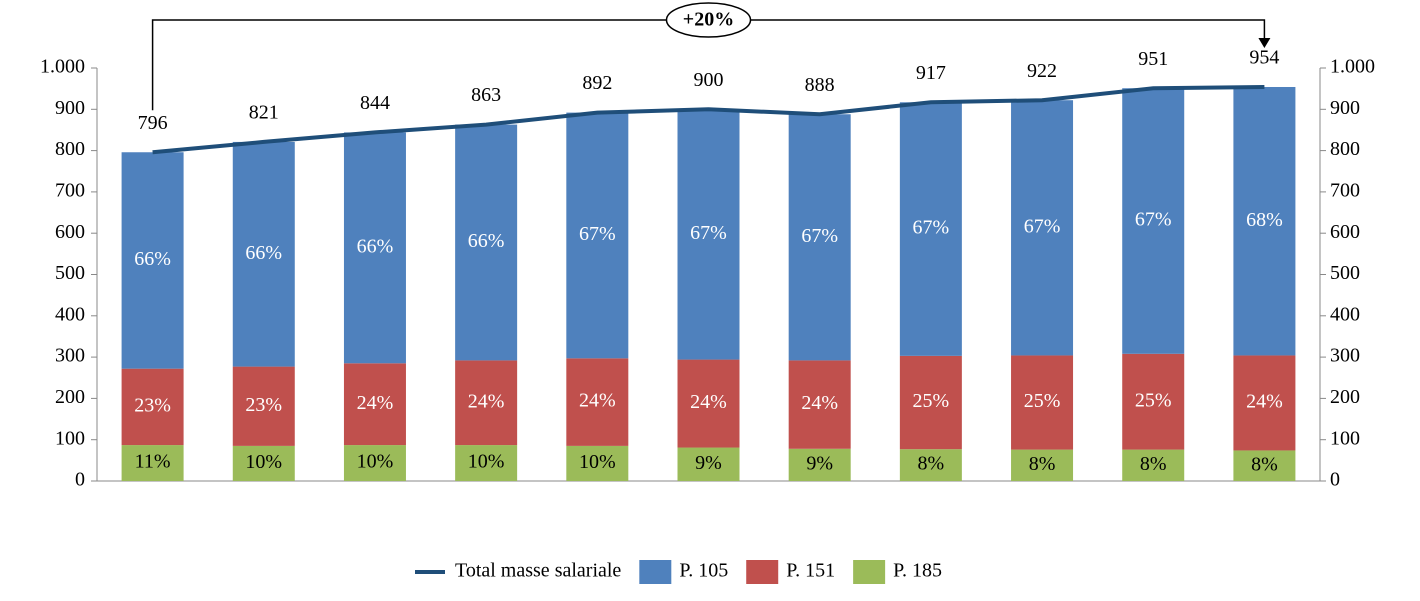  Describe the element at coordinates (1345, 438) in the screenshot. I see `y2-tick-label: 100` at that location.